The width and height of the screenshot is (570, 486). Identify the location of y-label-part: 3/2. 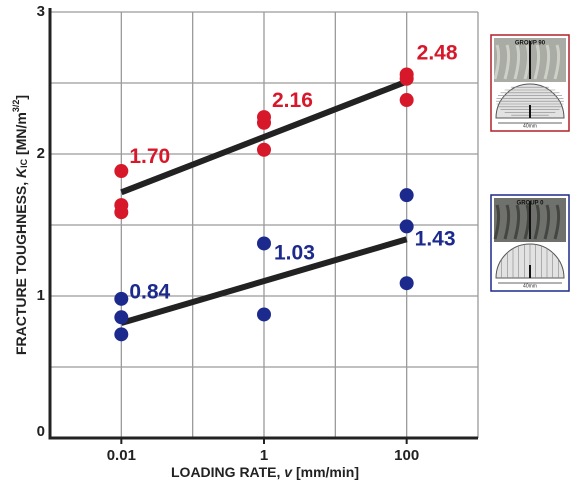
(16, 106).